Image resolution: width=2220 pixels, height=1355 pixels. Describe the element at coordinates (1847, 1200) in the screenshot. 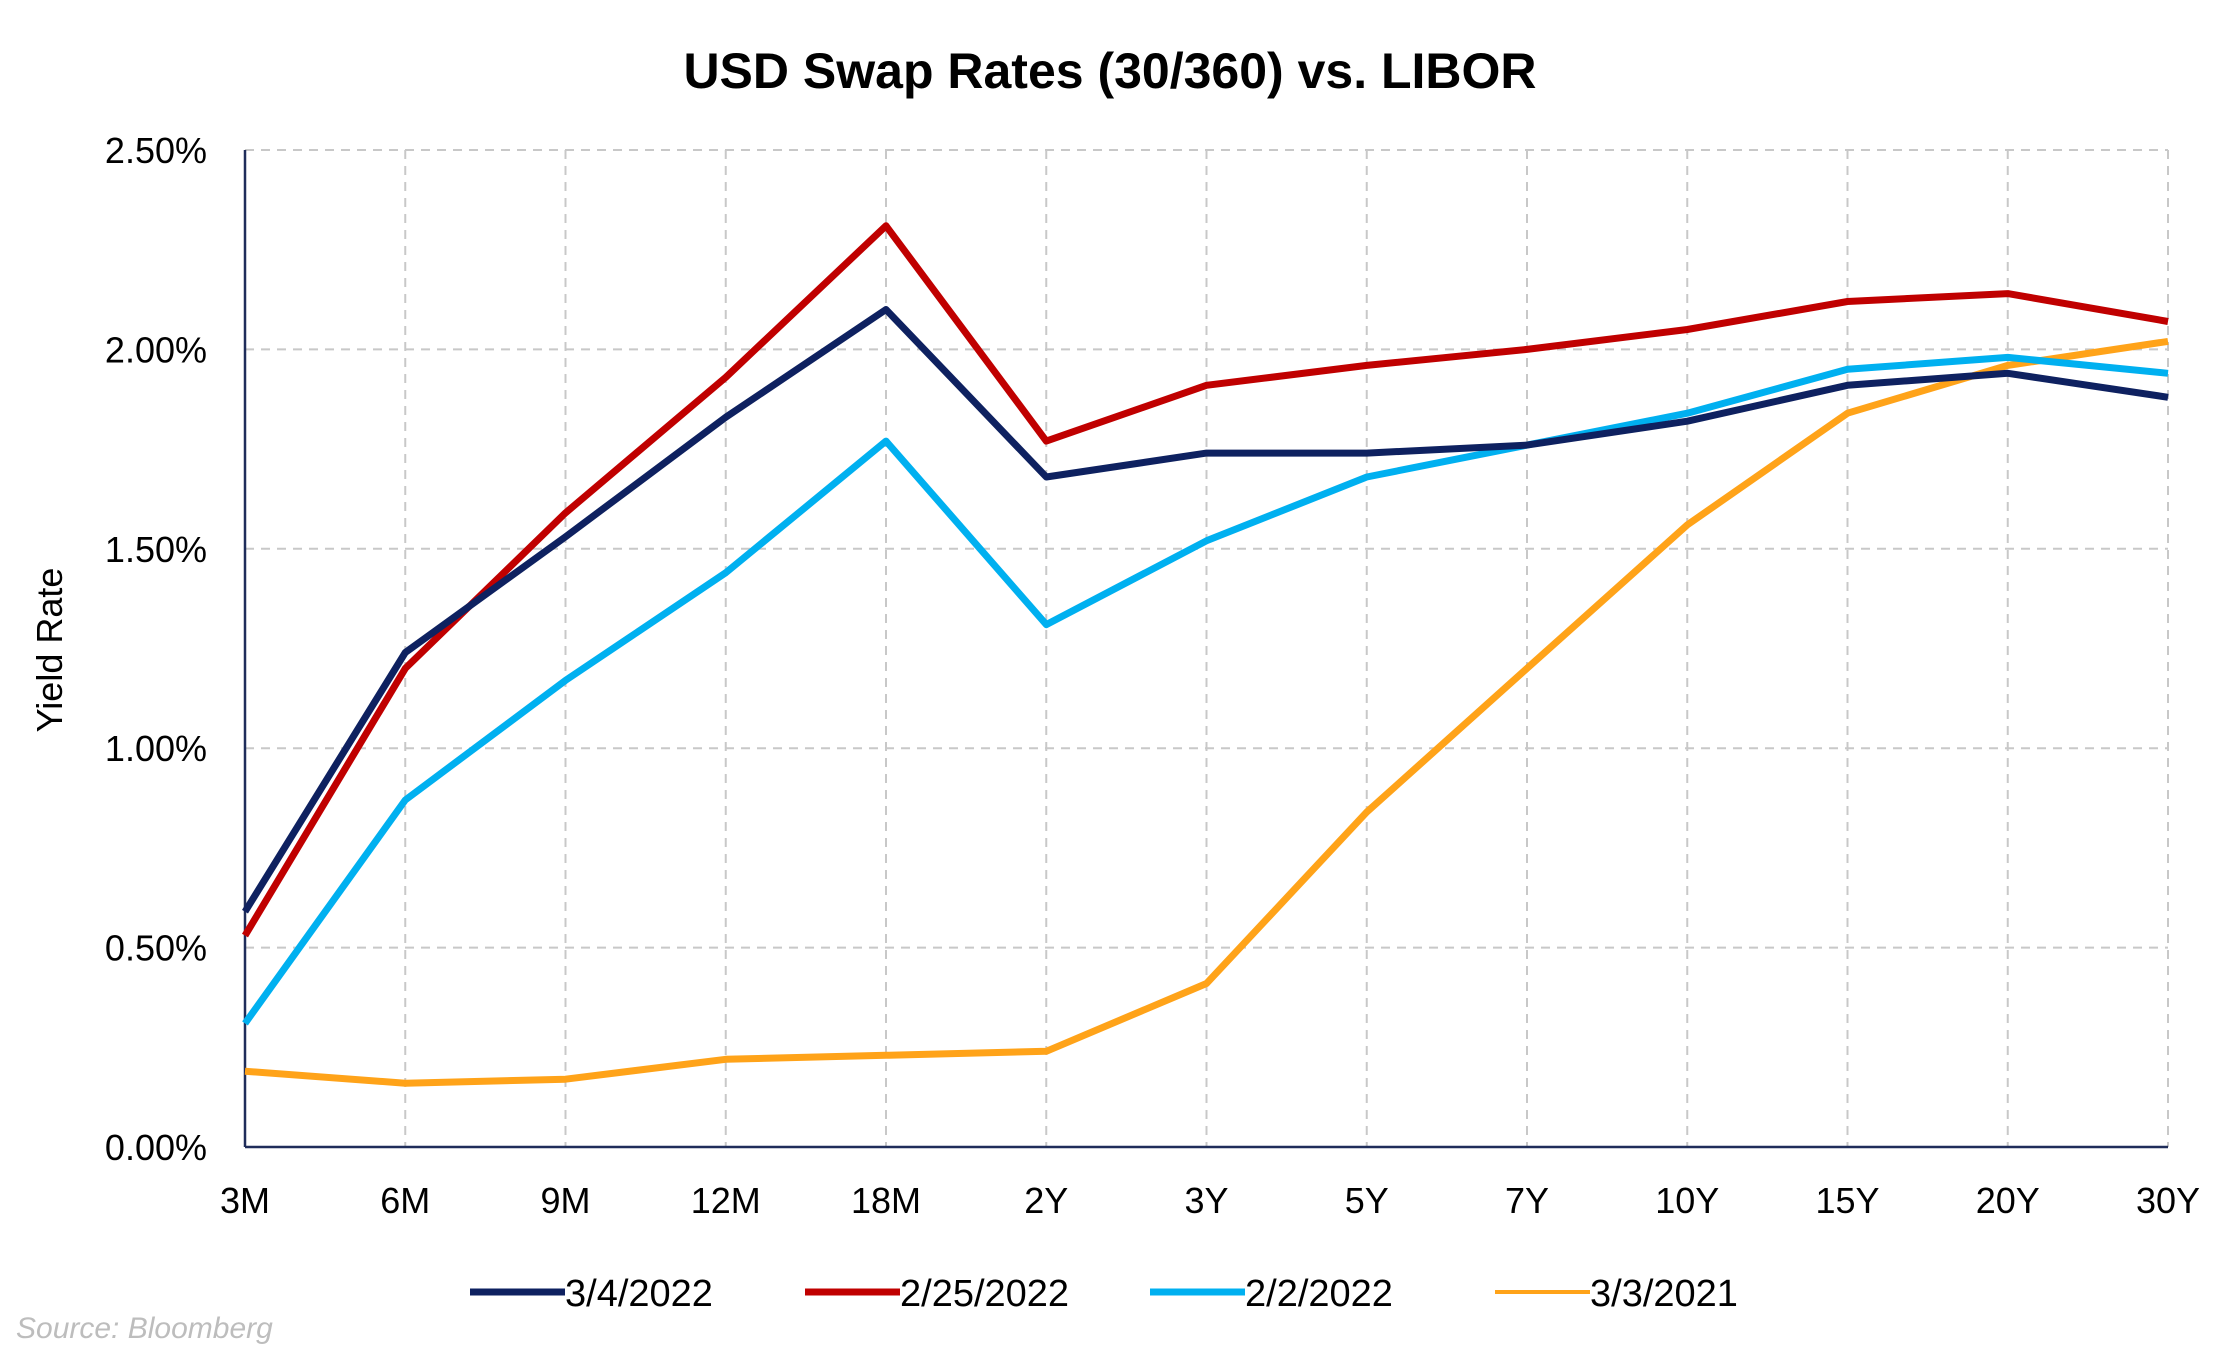

I see `x-tick-label: 15Y` at that location.